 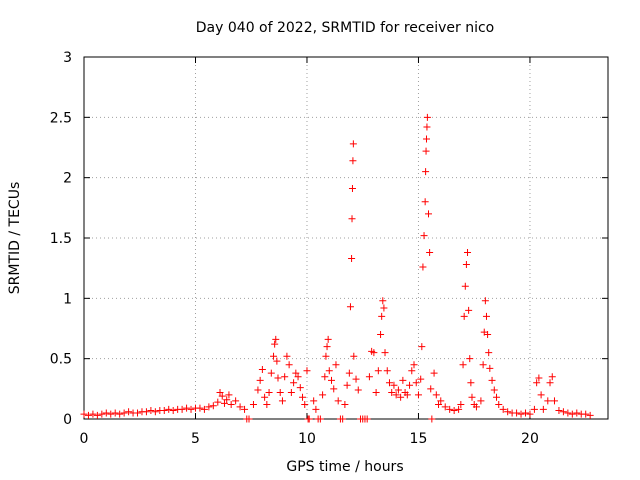 What do you see at coordinates (67, 58) in the screenshot?
I see `y-tick-label: 3` at bounding box center [67, 58].